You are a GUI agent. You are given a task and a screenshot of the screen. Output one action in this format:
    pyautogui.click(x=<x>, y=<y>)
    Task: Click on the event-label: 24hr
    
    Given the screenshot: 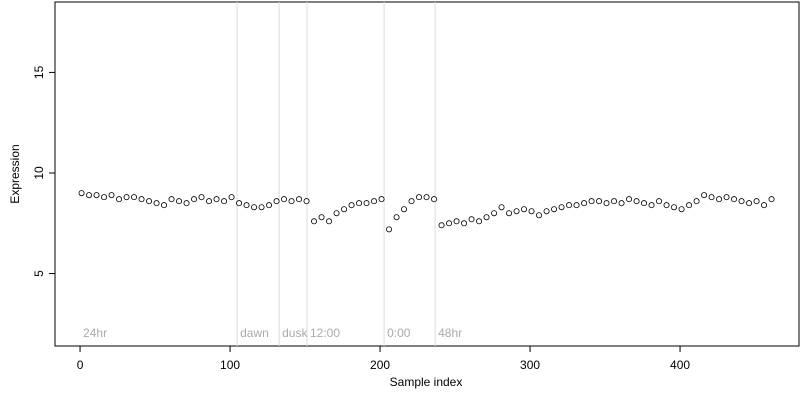 What is the action you would take?
    pyautogui.click(x=95, y=333)
    